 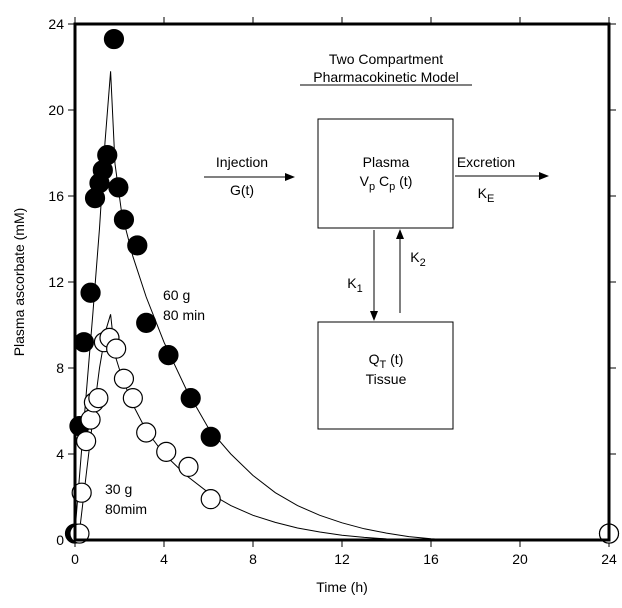 What do you see at coordinates (431, 559) in the screenshot?
I see `x-tick-label: 16` at bounding box center [431, 559].